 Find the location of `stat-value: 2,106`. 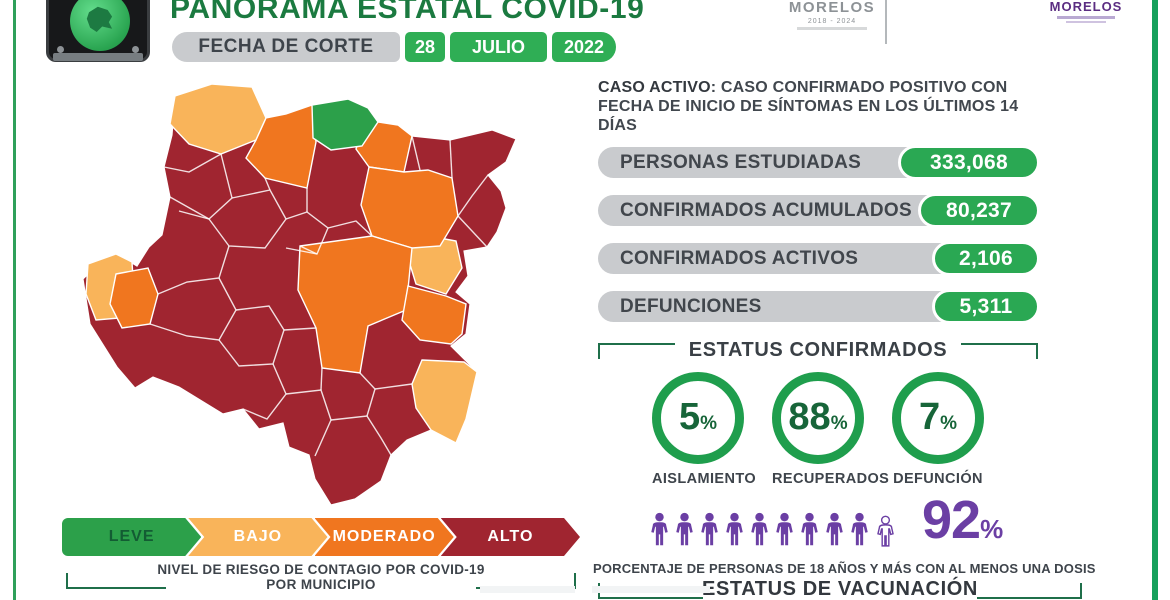

stat-value: 2,106 is located at coordinates (986, 258).